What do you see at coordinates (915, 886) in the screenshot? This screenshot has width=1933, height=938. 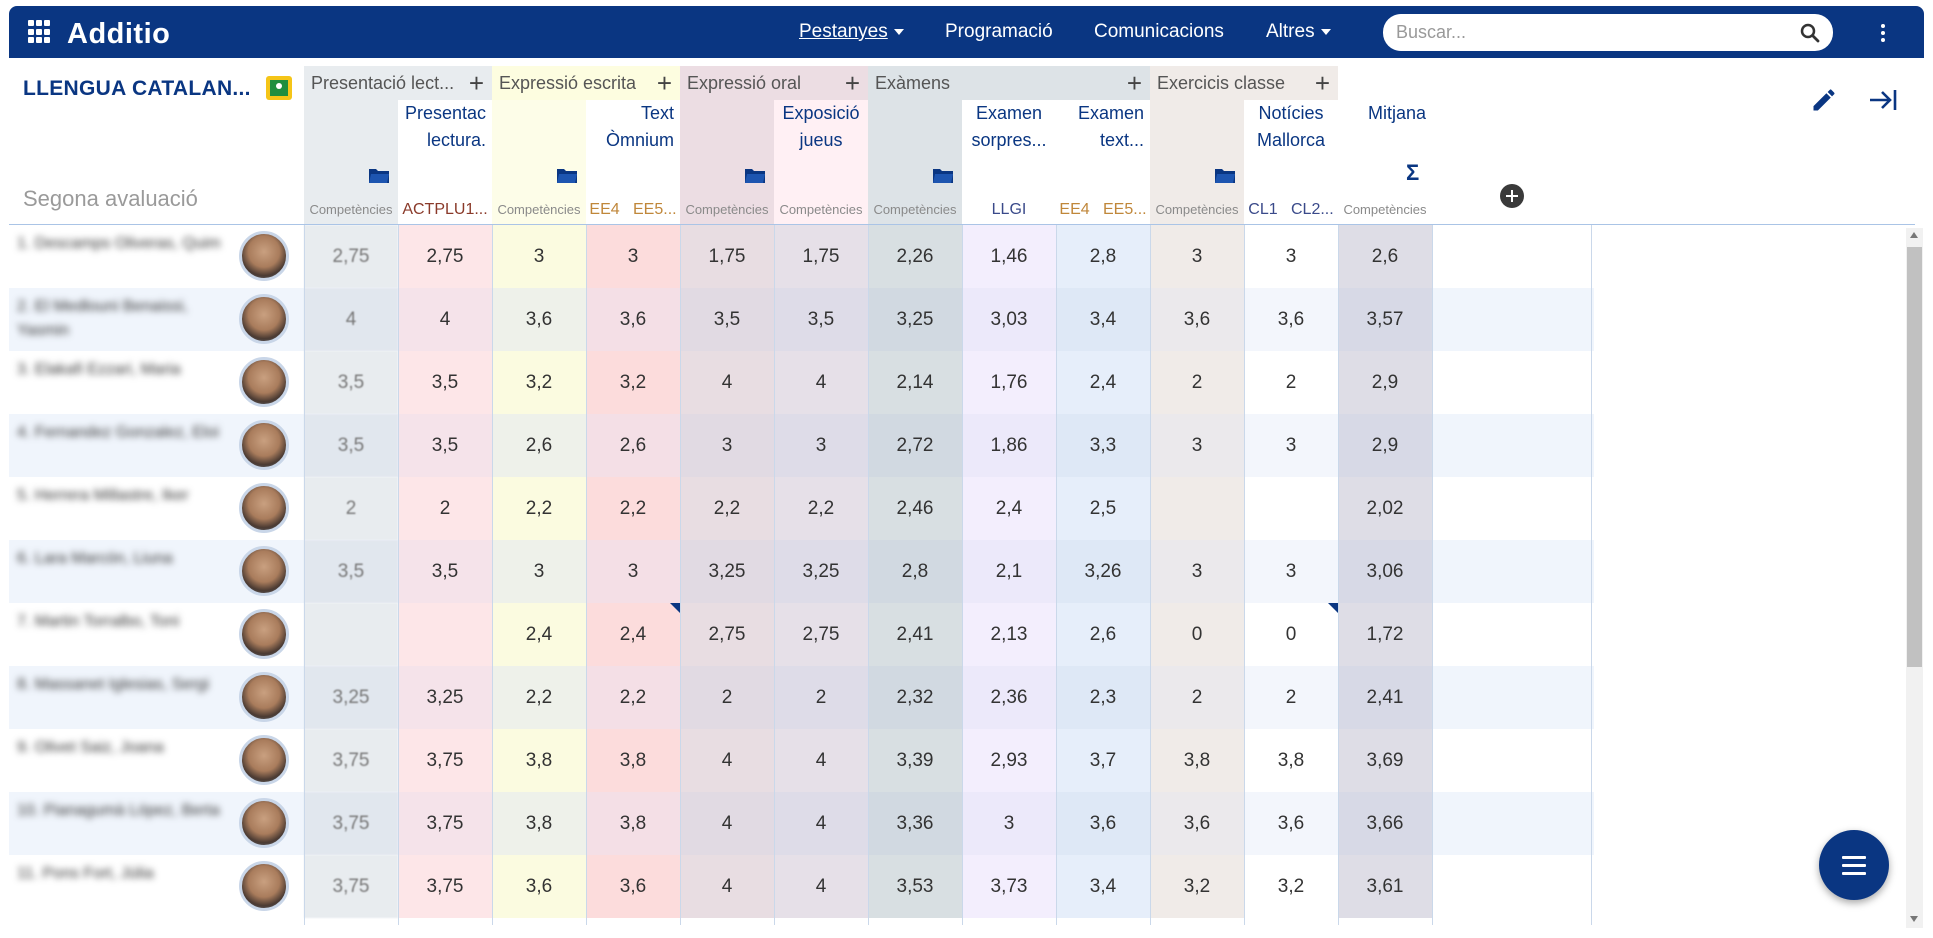 I see `grade-cell: 3,53` at bounding box center [915, 886].